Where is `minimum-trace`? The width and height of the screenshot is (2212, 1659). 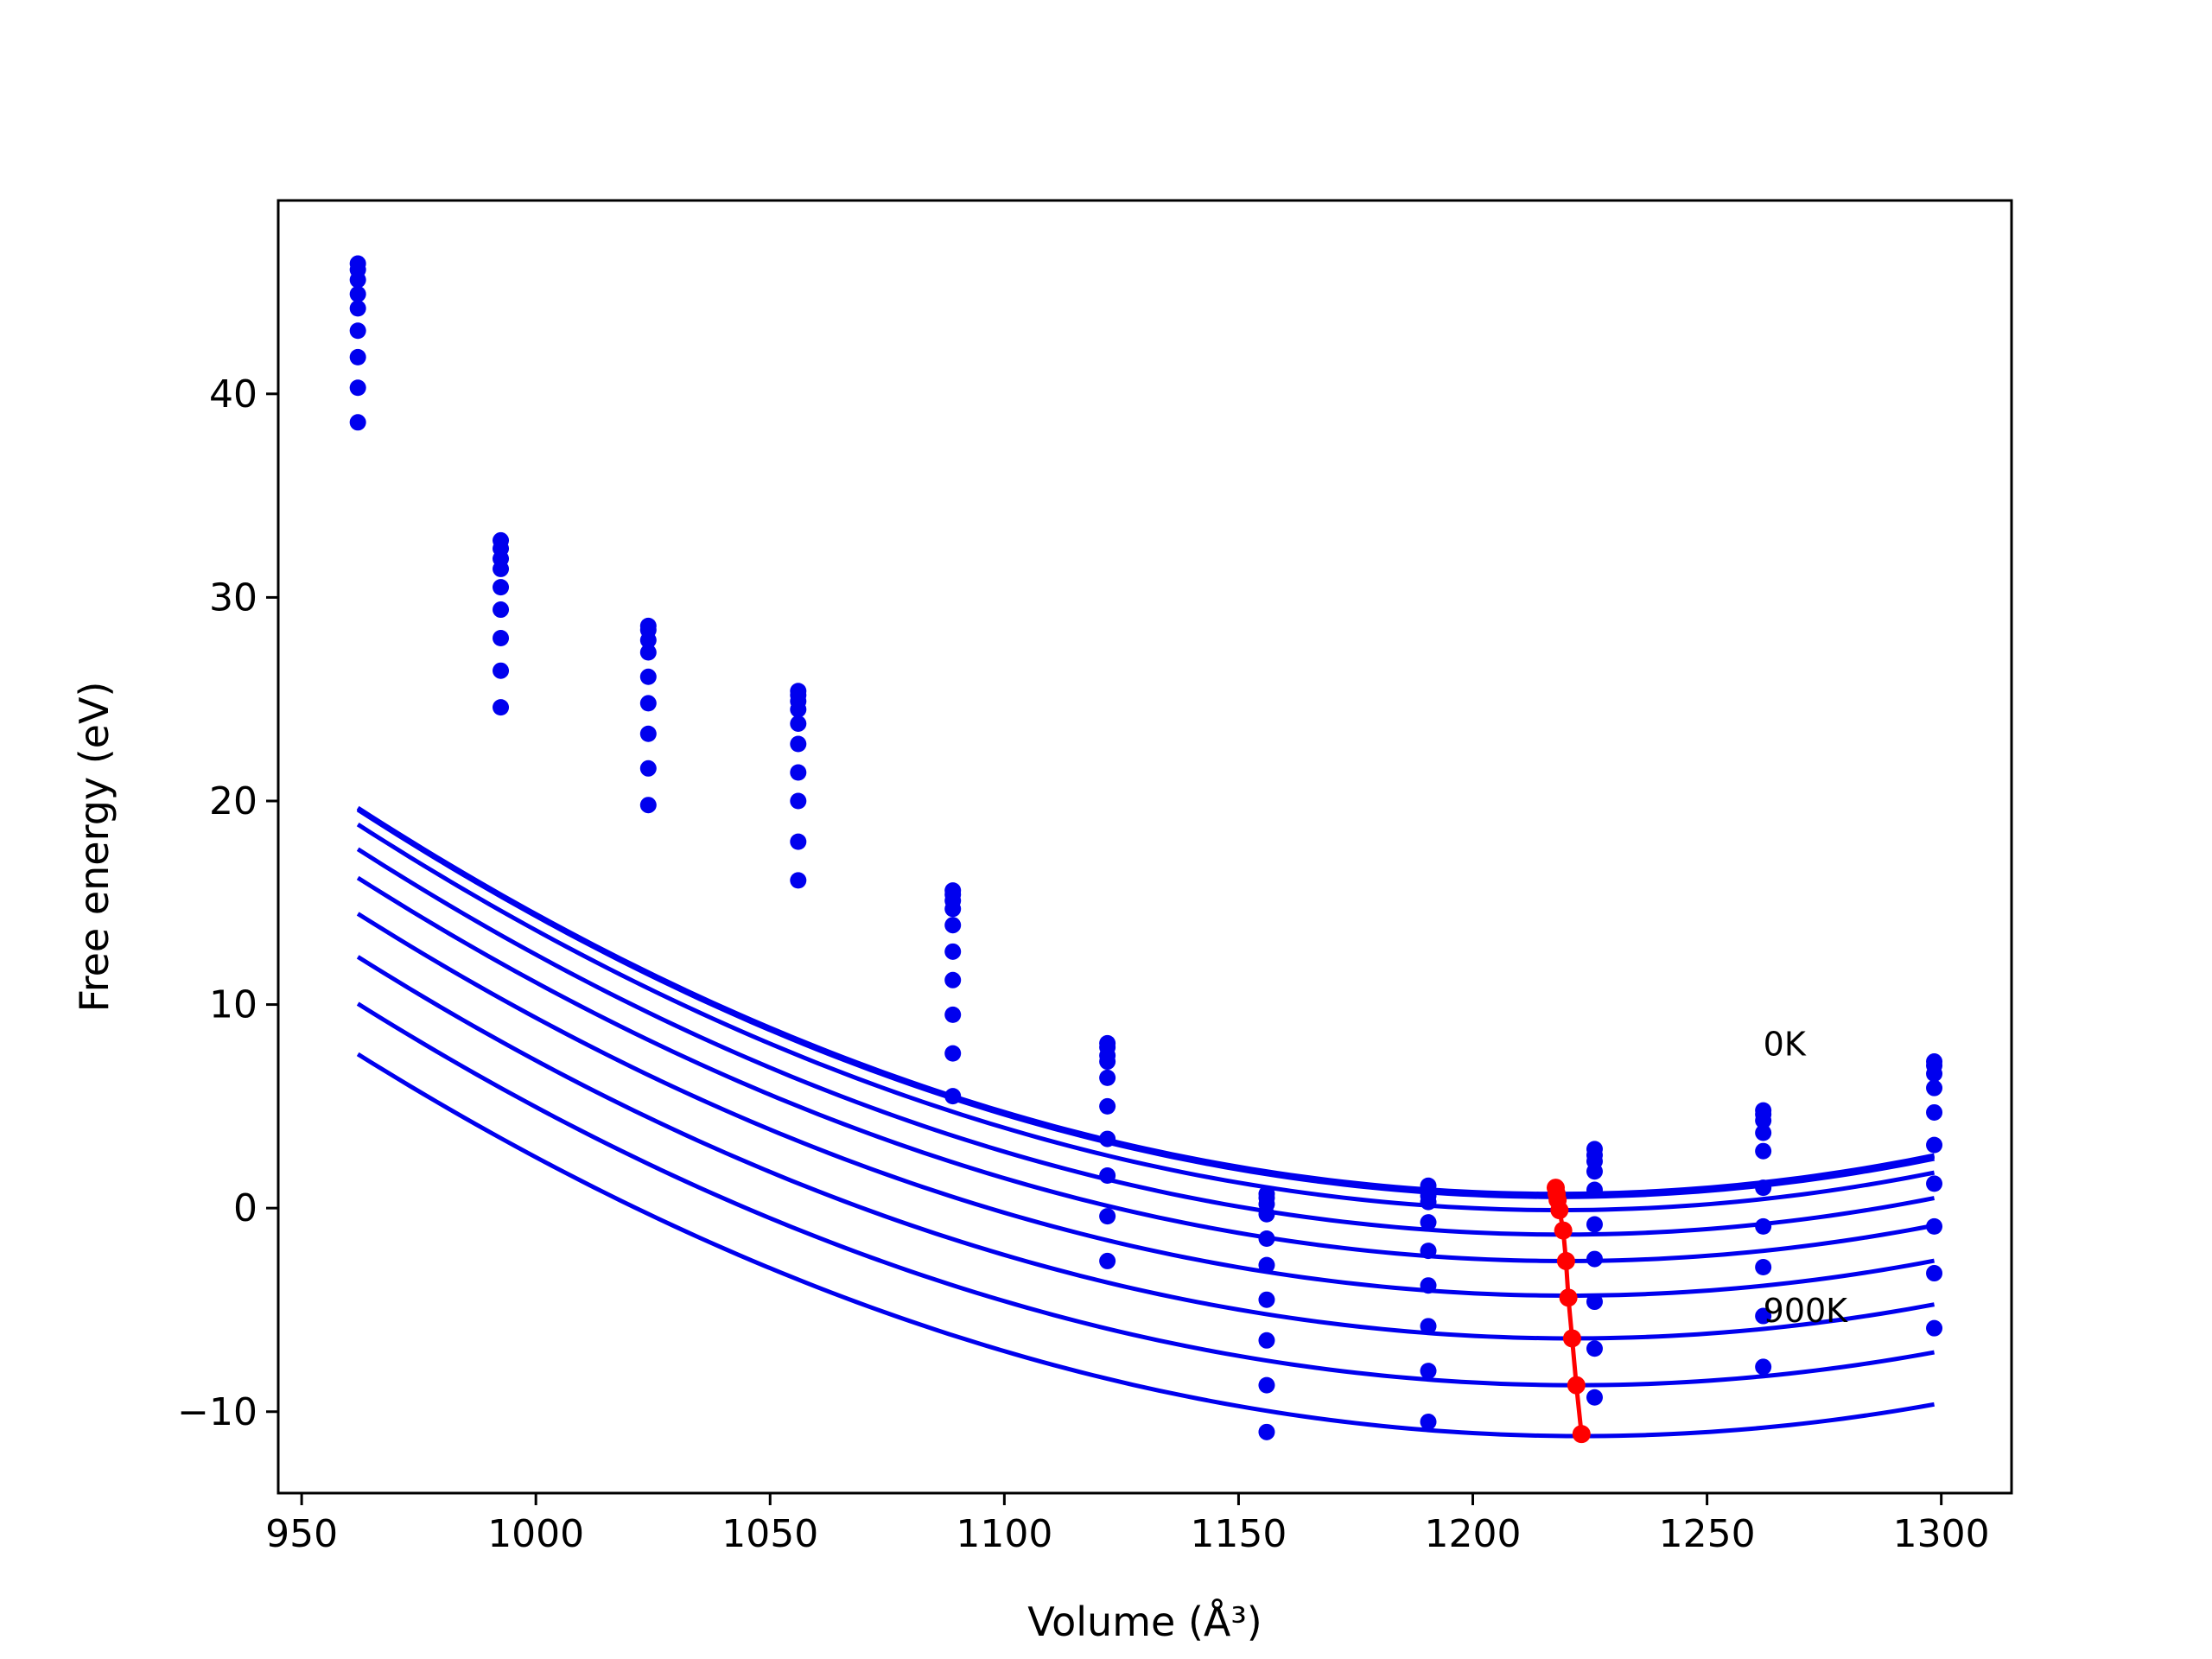
minimum-trace is located at coordinates (1568, 1311).